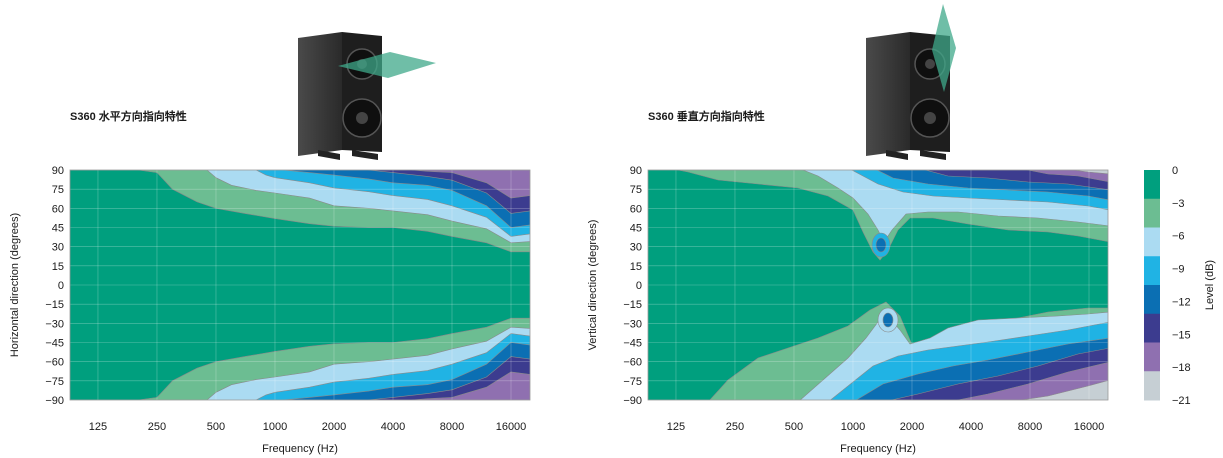 This screenshot has width=1223, height=458. I want to click on contour-band-top-18db, so click(1067, 176).